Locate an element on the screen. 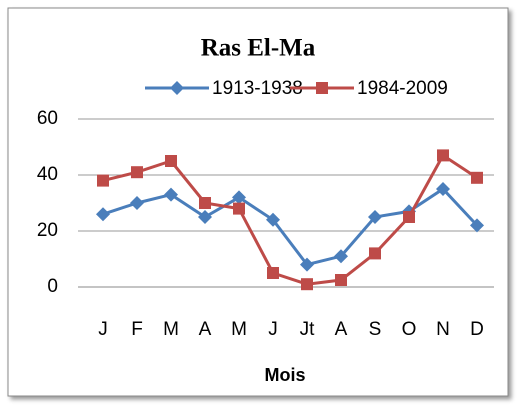  x-tick-label: N is located at coordinates (443, 329).